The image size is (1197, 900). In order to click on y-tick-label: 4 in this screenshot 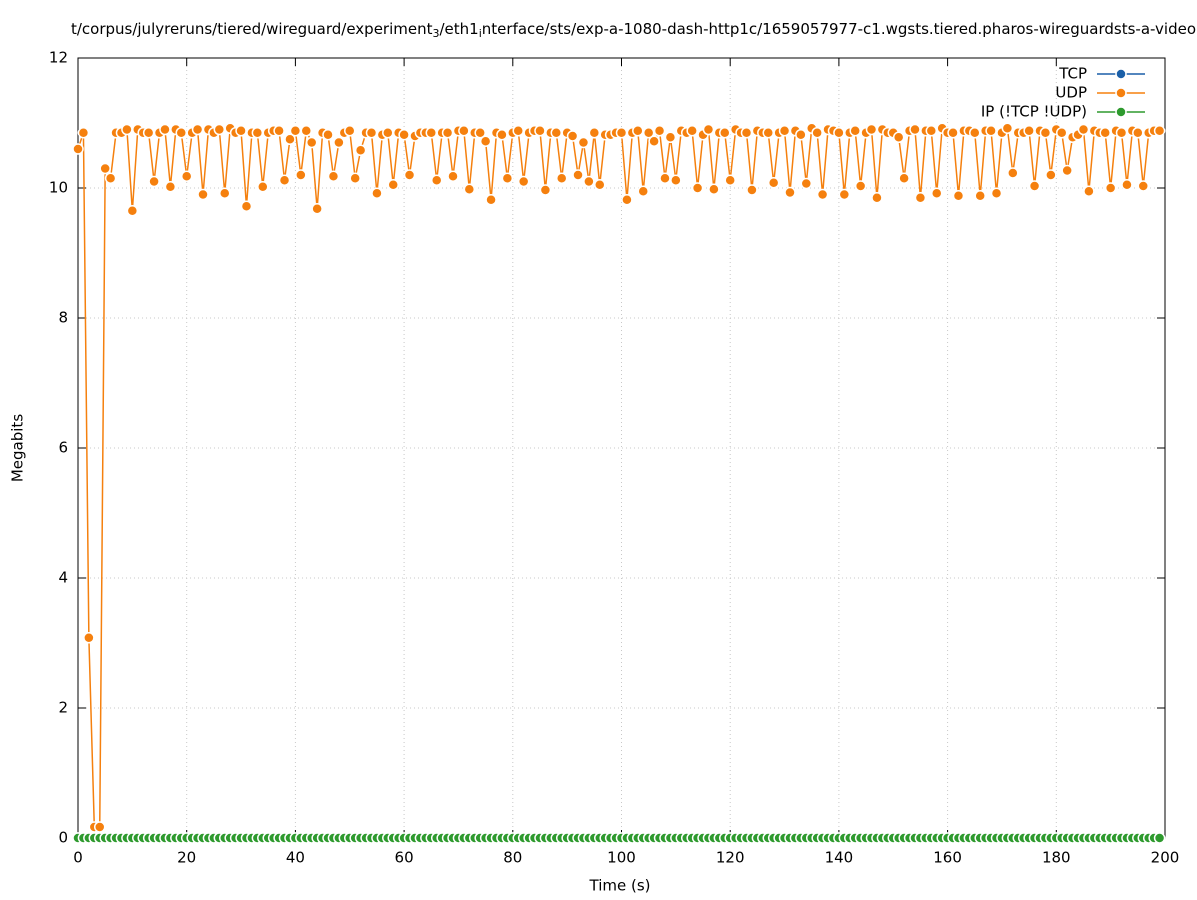, I will do `click(63, 578)`.